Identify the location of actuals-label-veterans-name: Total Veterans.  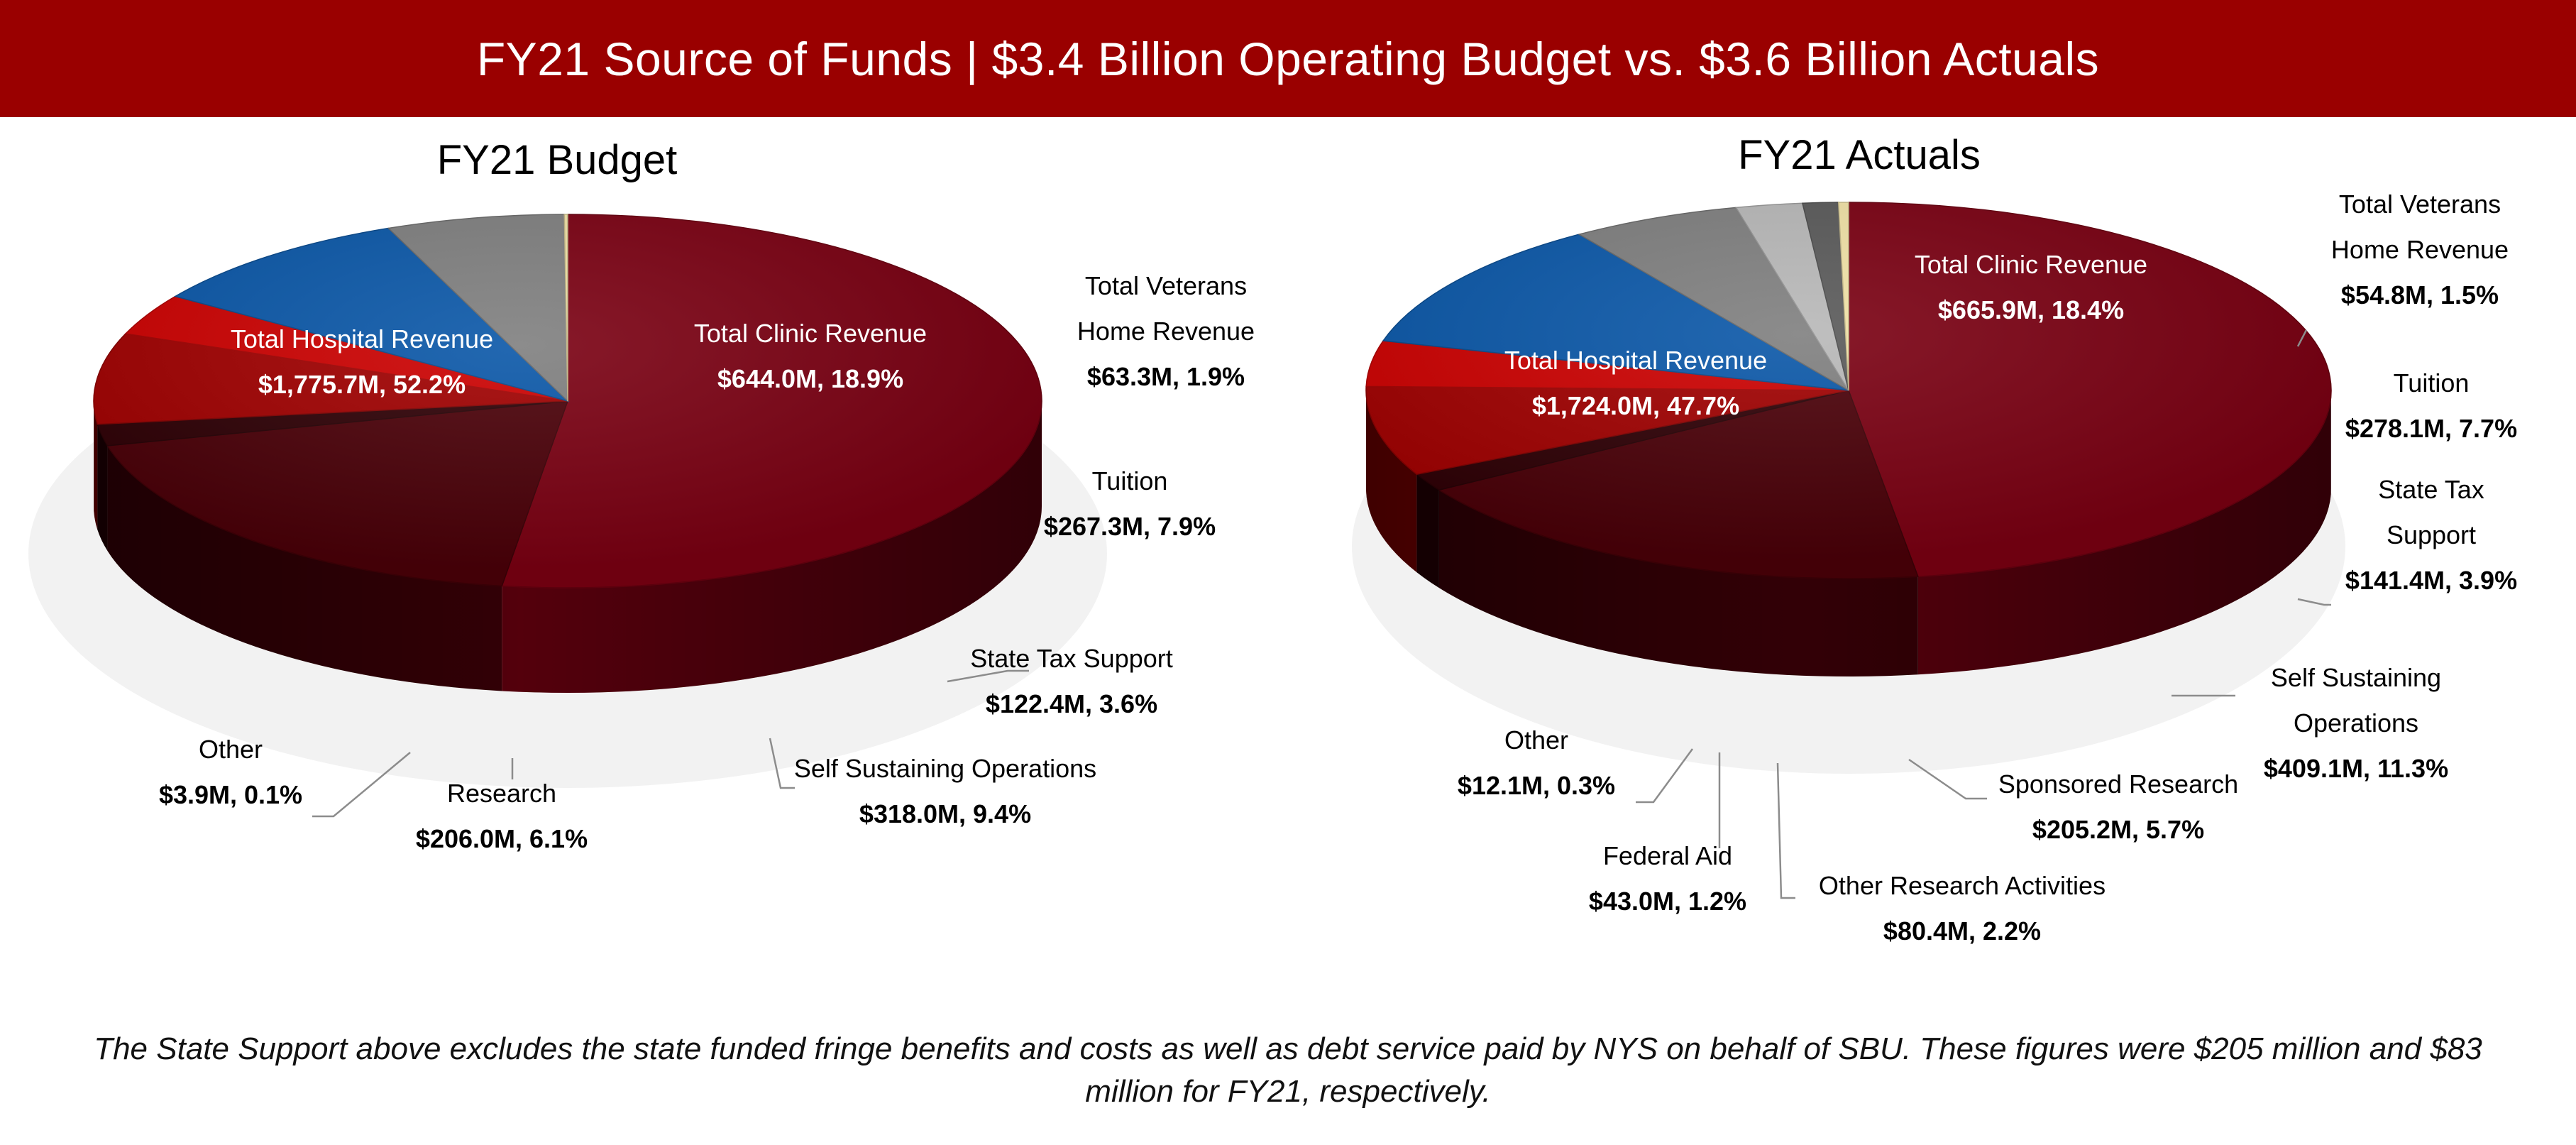
(2420, 204).